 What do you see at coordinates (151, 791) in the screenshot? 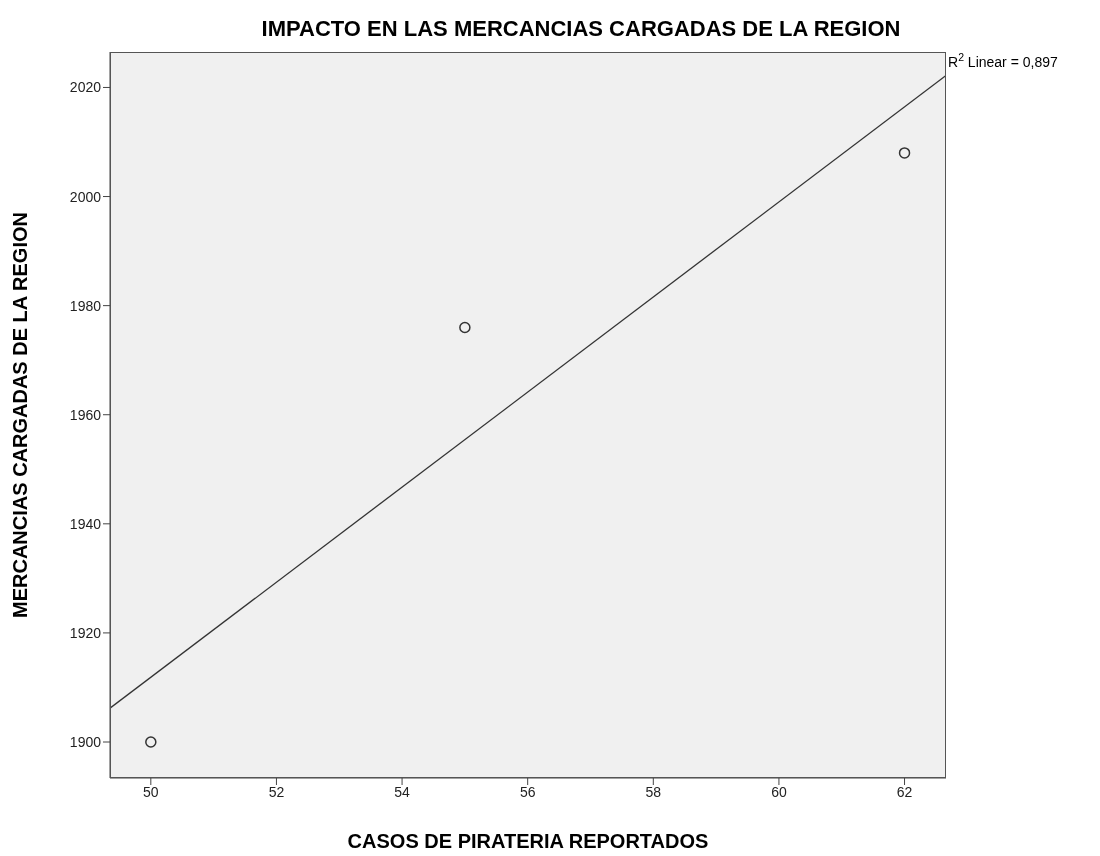
I see `x-tick-label: 50` at bounding box center [151, 791].